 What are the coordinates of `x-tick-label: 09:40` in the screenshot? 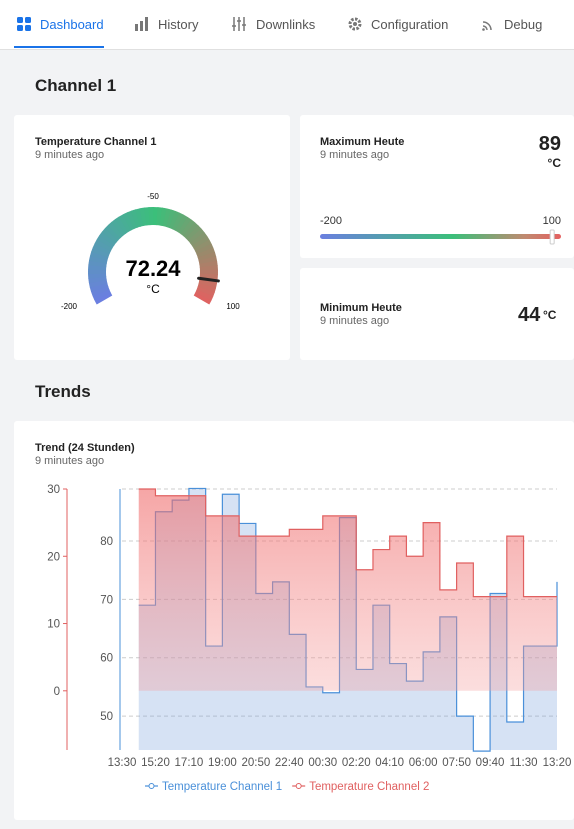 It's located at (490, 763).